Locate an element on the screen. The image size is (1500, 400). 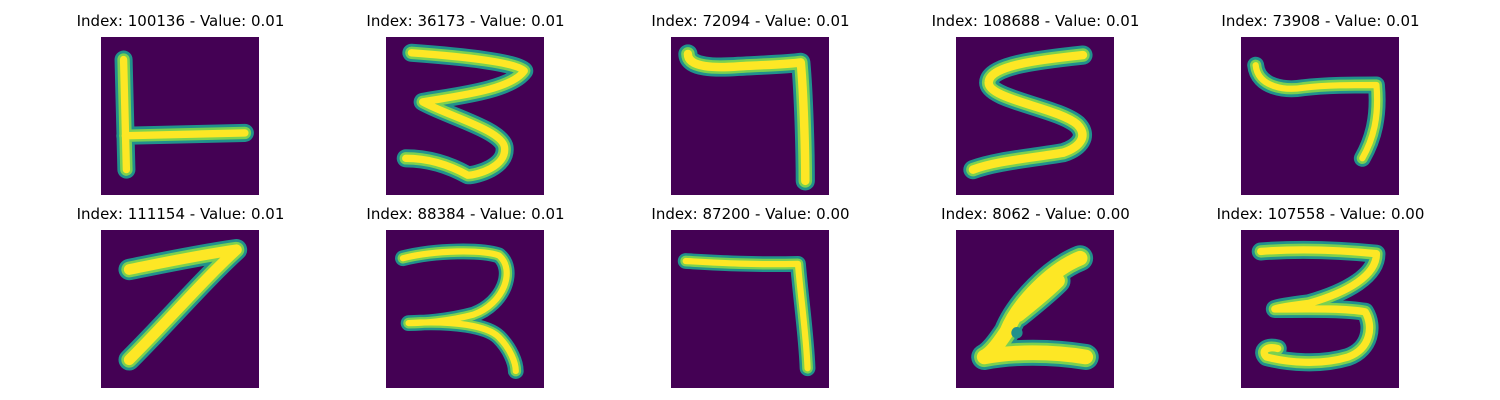
panel-2: Index: 36173 - Value: 0.01 is located at coordinates (465, 103).